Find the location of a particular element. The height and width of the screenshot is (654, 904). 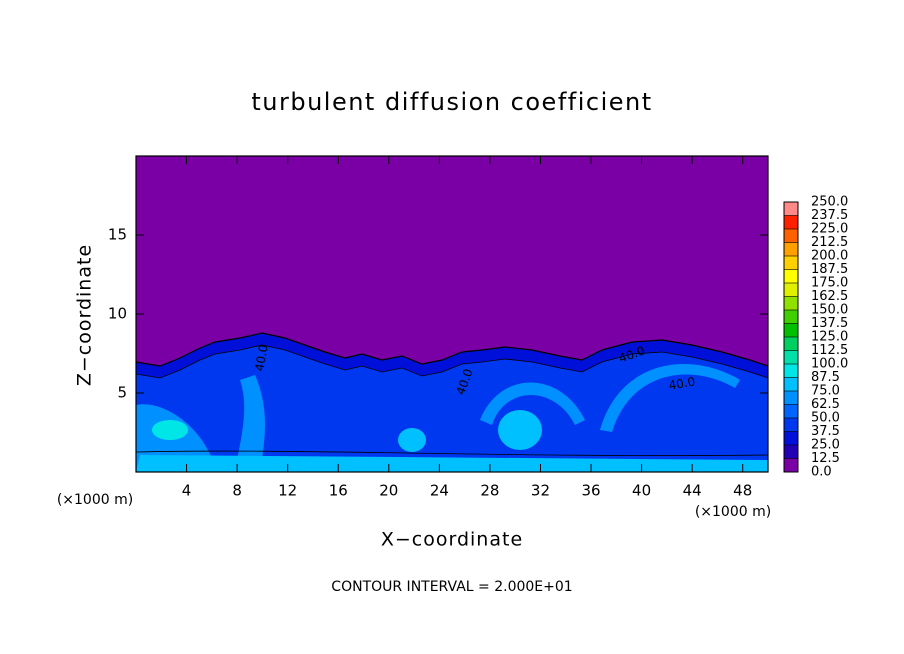

colorbar-label: 225.0 is located at coordinates (829, 229).